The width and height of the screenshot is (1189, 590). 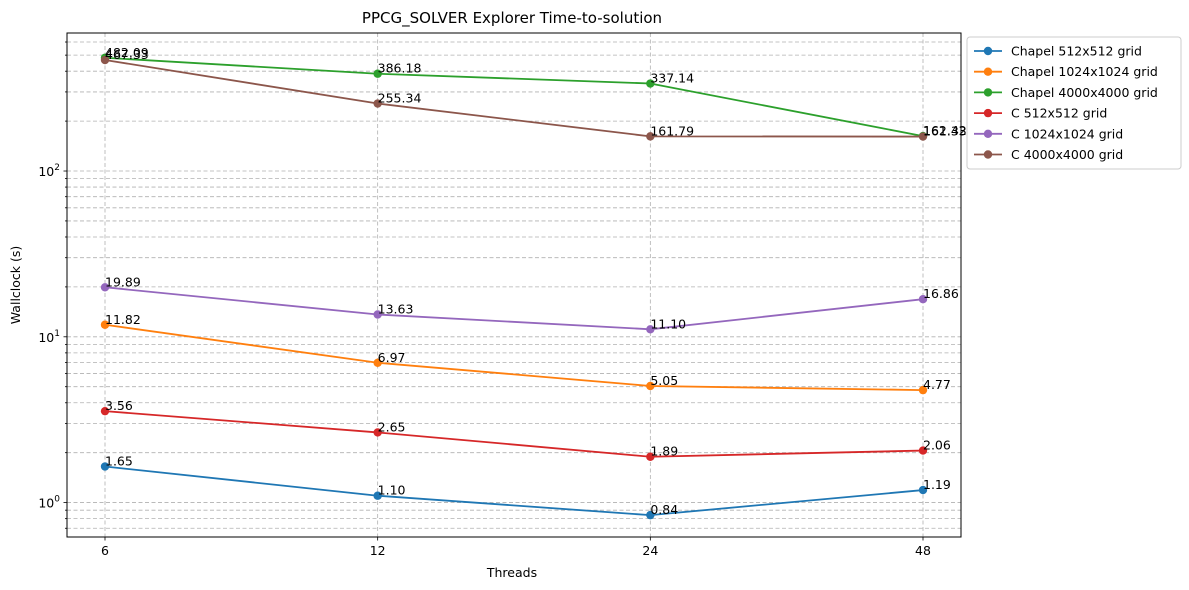 What do you see at coordinates (57, 500) in the screenshot?
I see `y-tick-exponent: 0` at bounding box center [57, 500].